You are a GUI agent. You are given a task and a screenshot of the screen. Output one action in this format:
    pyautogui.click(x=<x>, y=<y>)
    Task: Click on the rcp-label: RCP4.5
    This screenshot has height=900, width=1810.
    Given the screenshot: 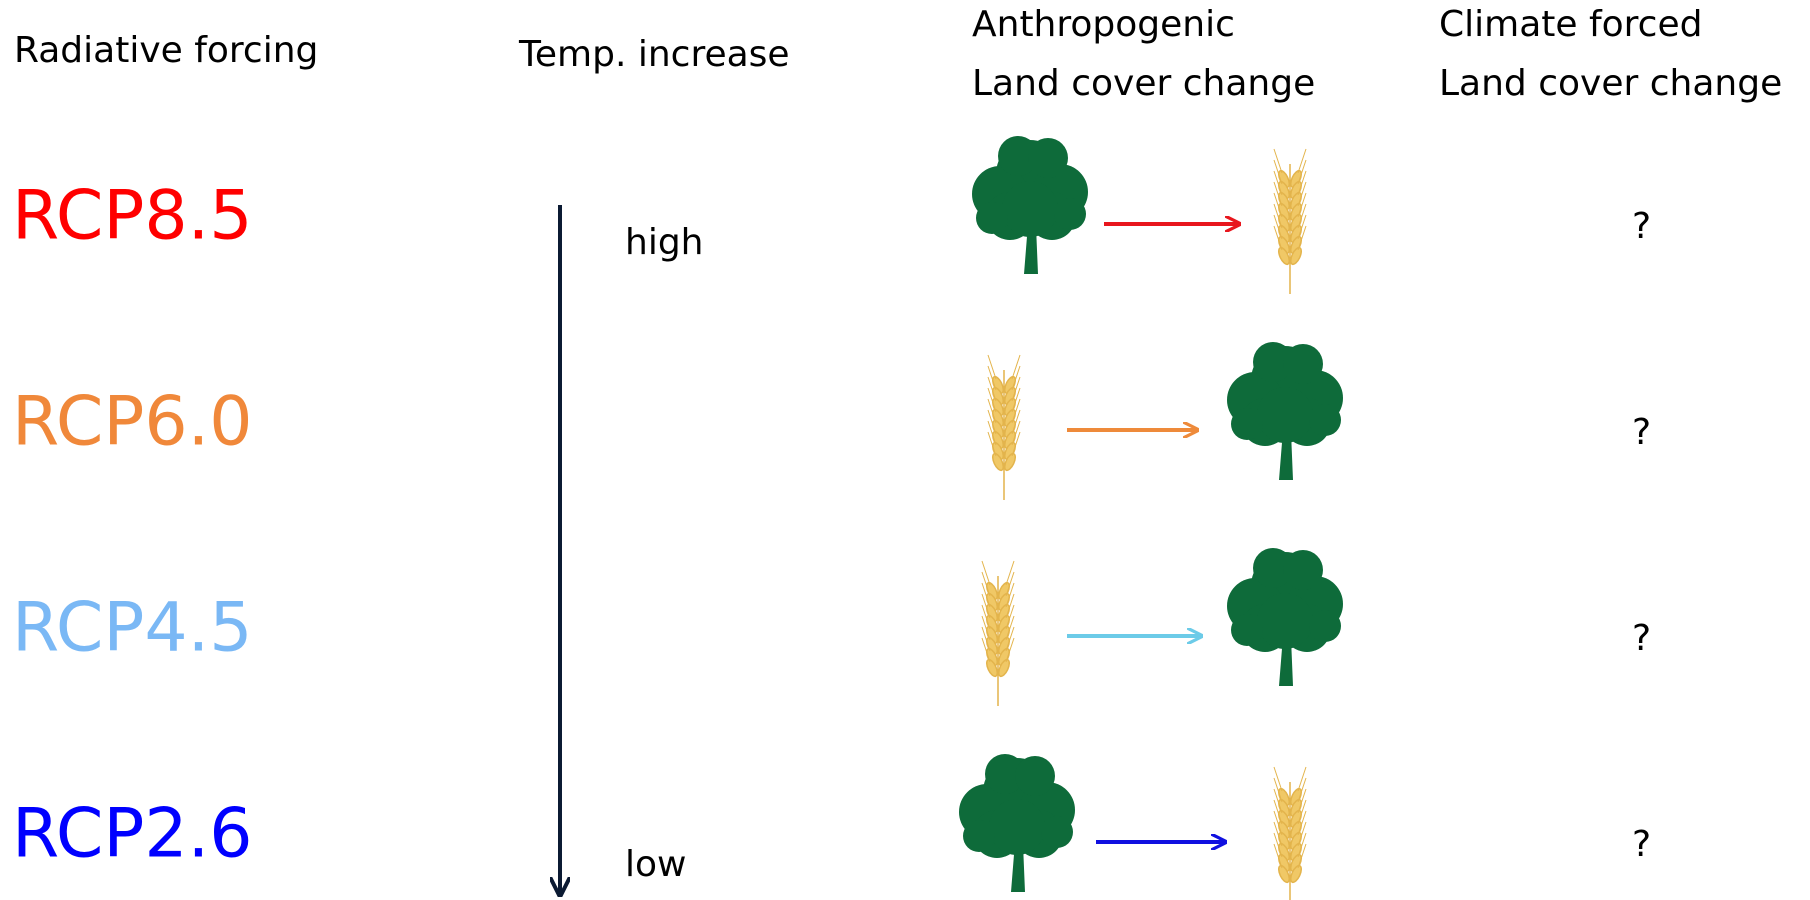 What is the action you would take?
    pyautogui.click(x=132, y=628)
    